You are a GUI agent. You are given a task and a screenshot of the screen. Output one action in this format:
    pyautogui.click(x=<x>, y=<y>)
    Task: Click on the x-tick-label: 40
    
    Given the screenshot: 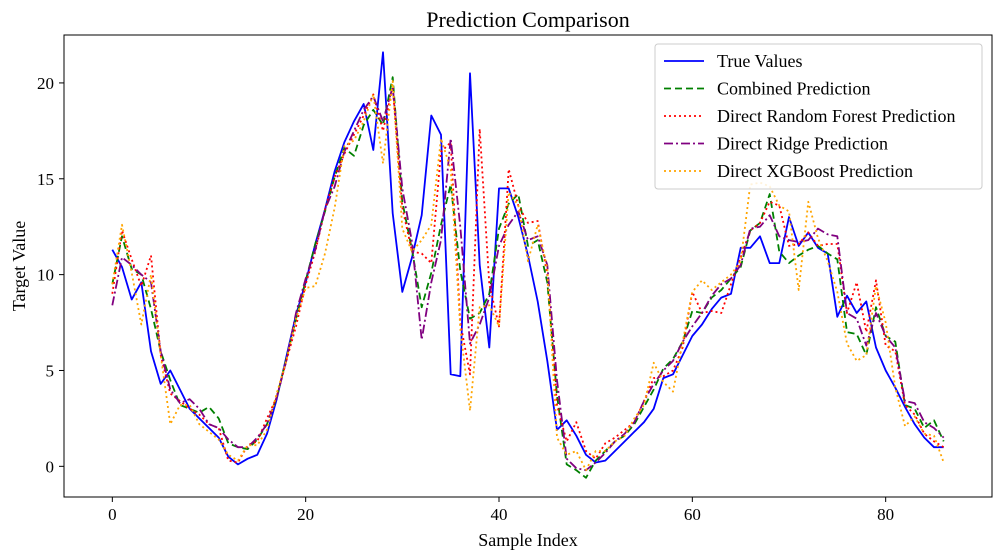 What is the action you would take?
    pyautogui.click(x=499, y=514)
    